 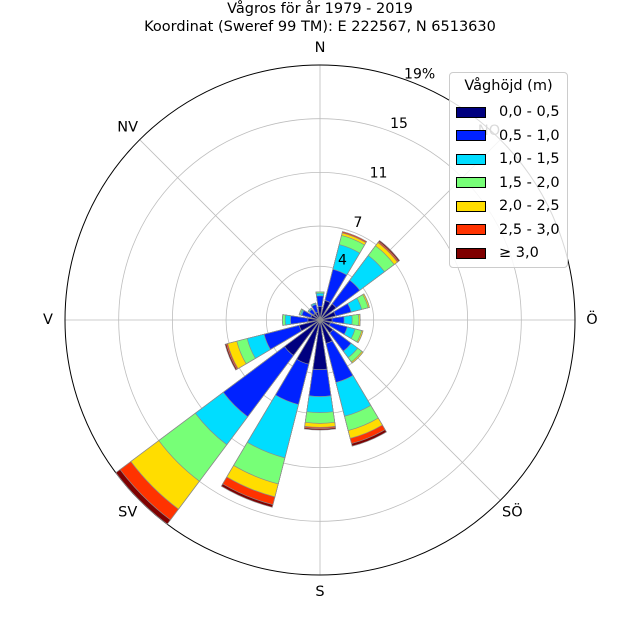 I want to click on legend-label: 1,5 - 2,0, so click(x=529, y=182).